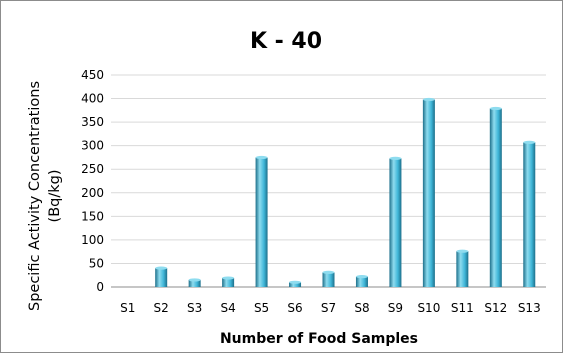  I want to click on bar-cap-s12, so click(495, 108).